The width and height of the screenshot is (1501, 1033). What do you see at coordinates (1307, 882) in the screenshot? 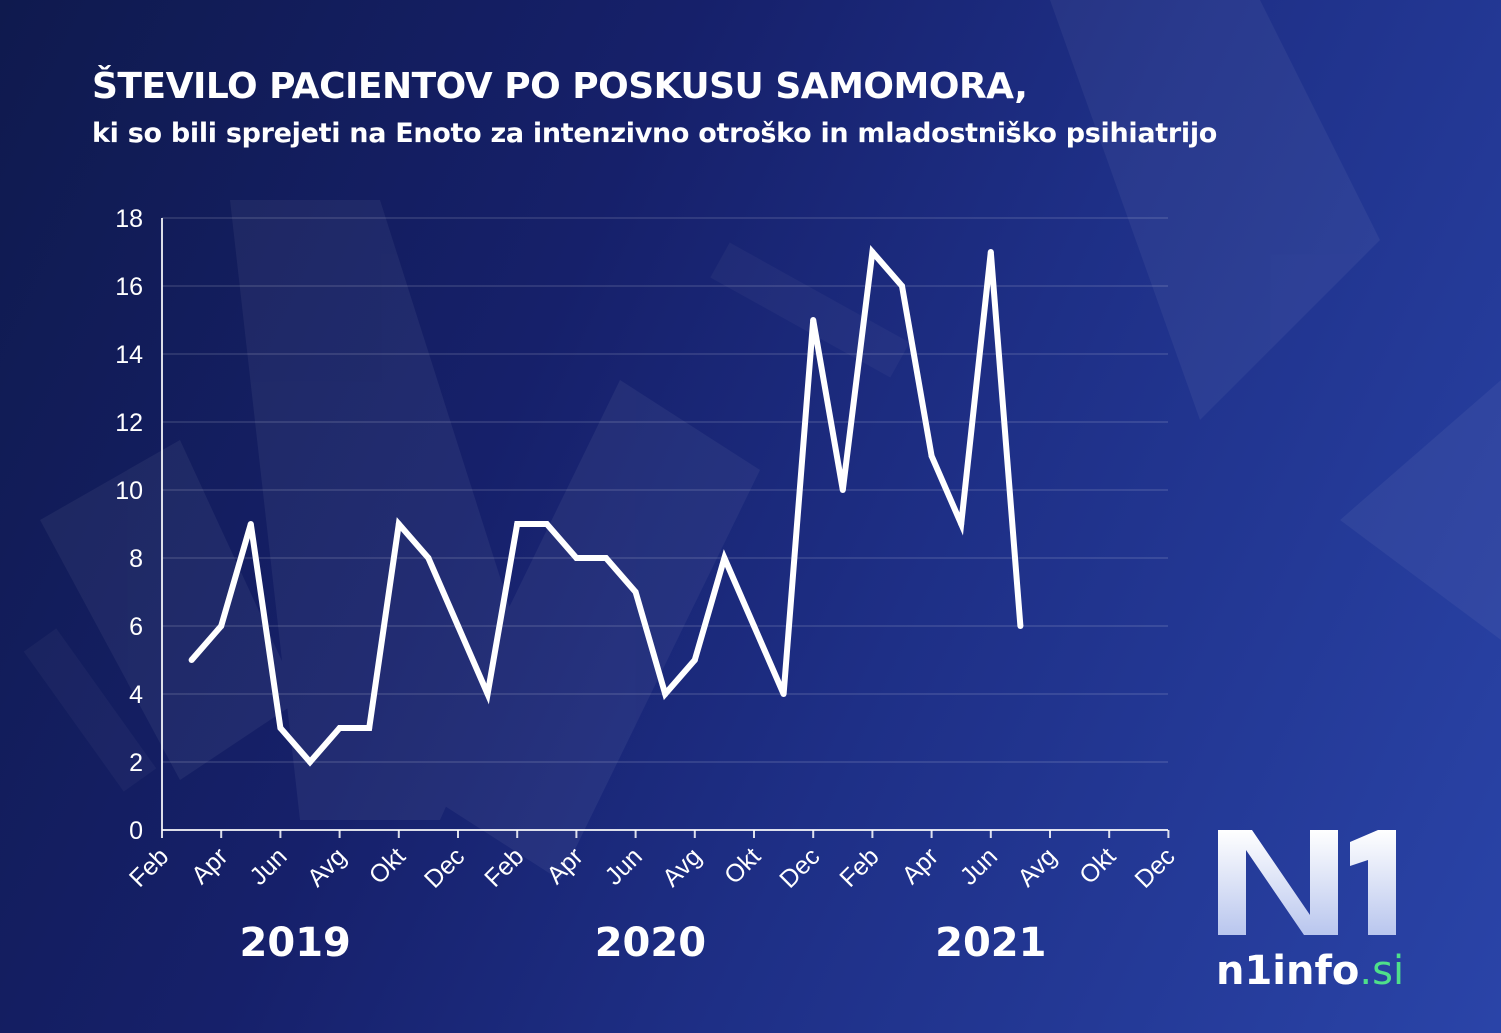
I see `n1-logo-icon` at bounding box center [1307, 882].